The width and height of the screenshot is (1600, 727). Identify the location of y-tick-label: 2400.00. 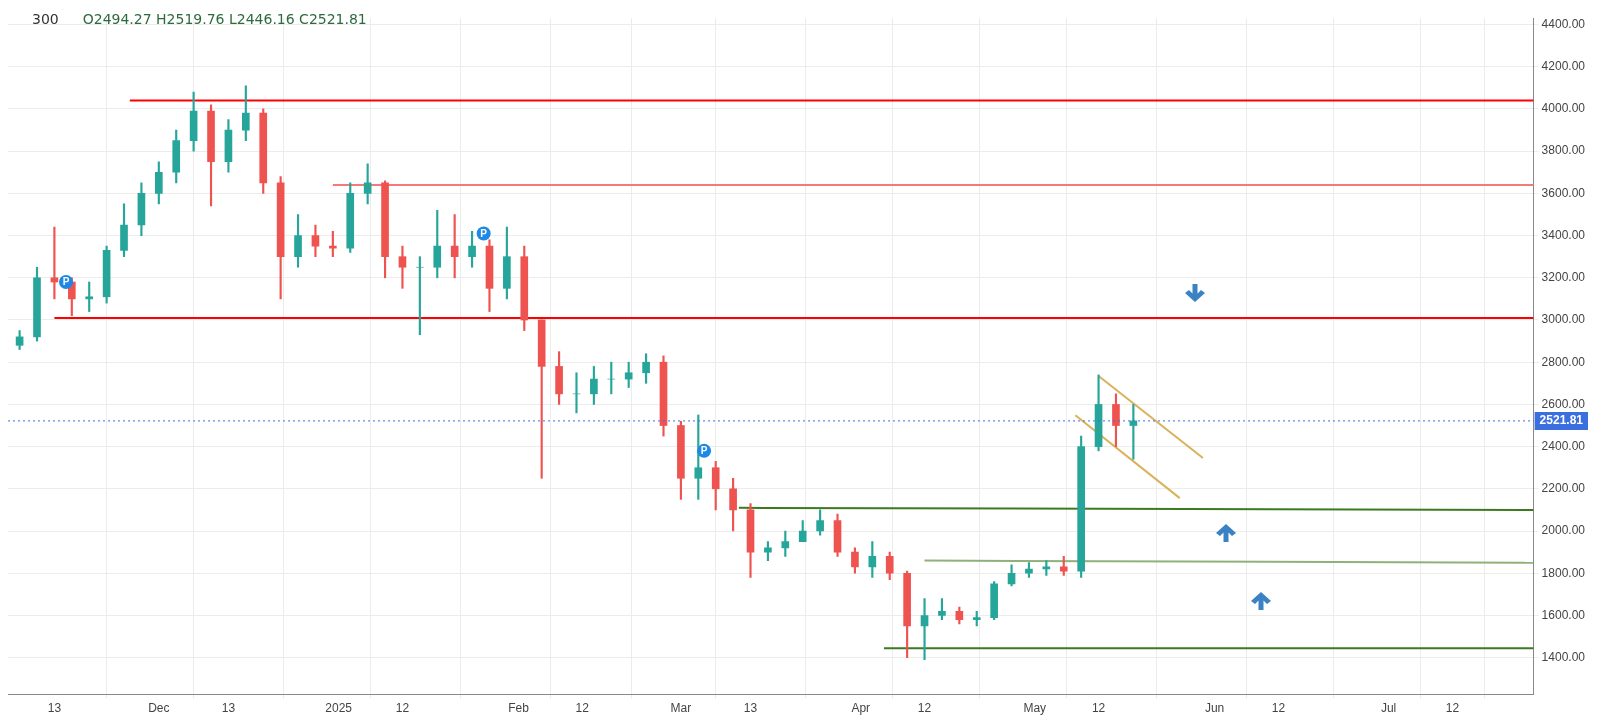
(1563, 445).